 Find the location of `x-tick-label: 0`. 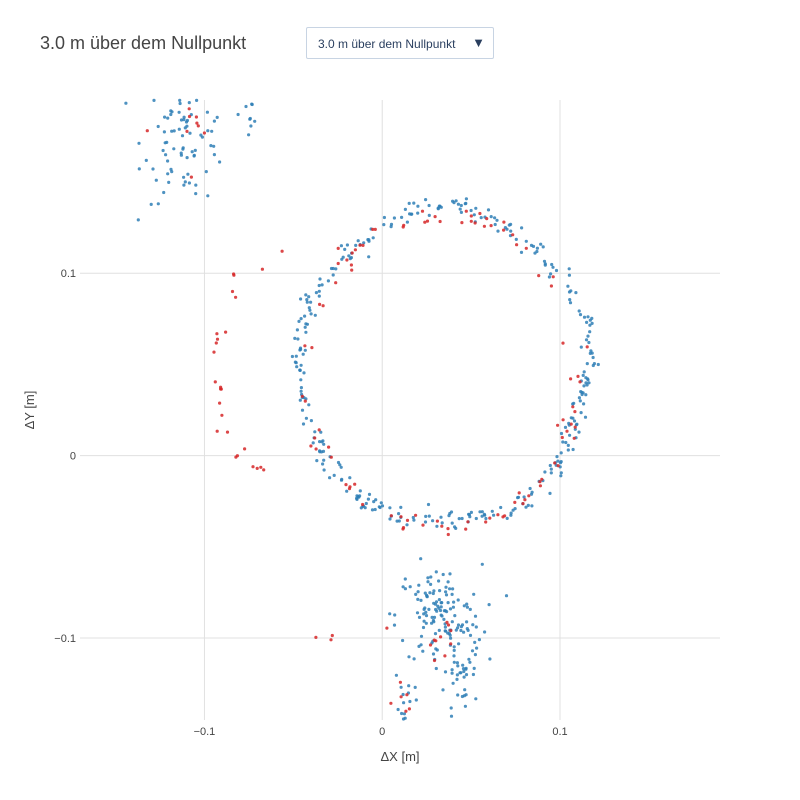

x-tick-label: 0 is located at coordinates (382, 732).